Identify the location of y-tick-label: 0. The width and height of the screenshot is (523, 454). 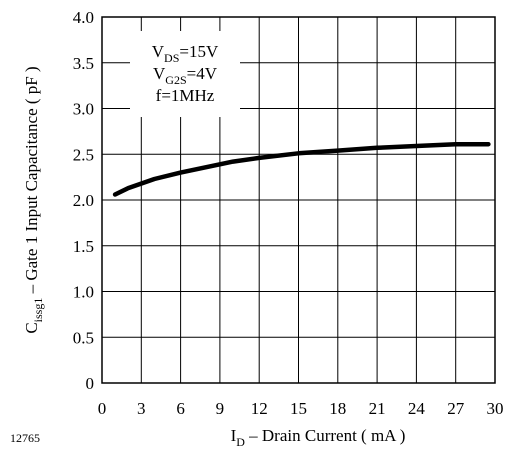
(90, 383).